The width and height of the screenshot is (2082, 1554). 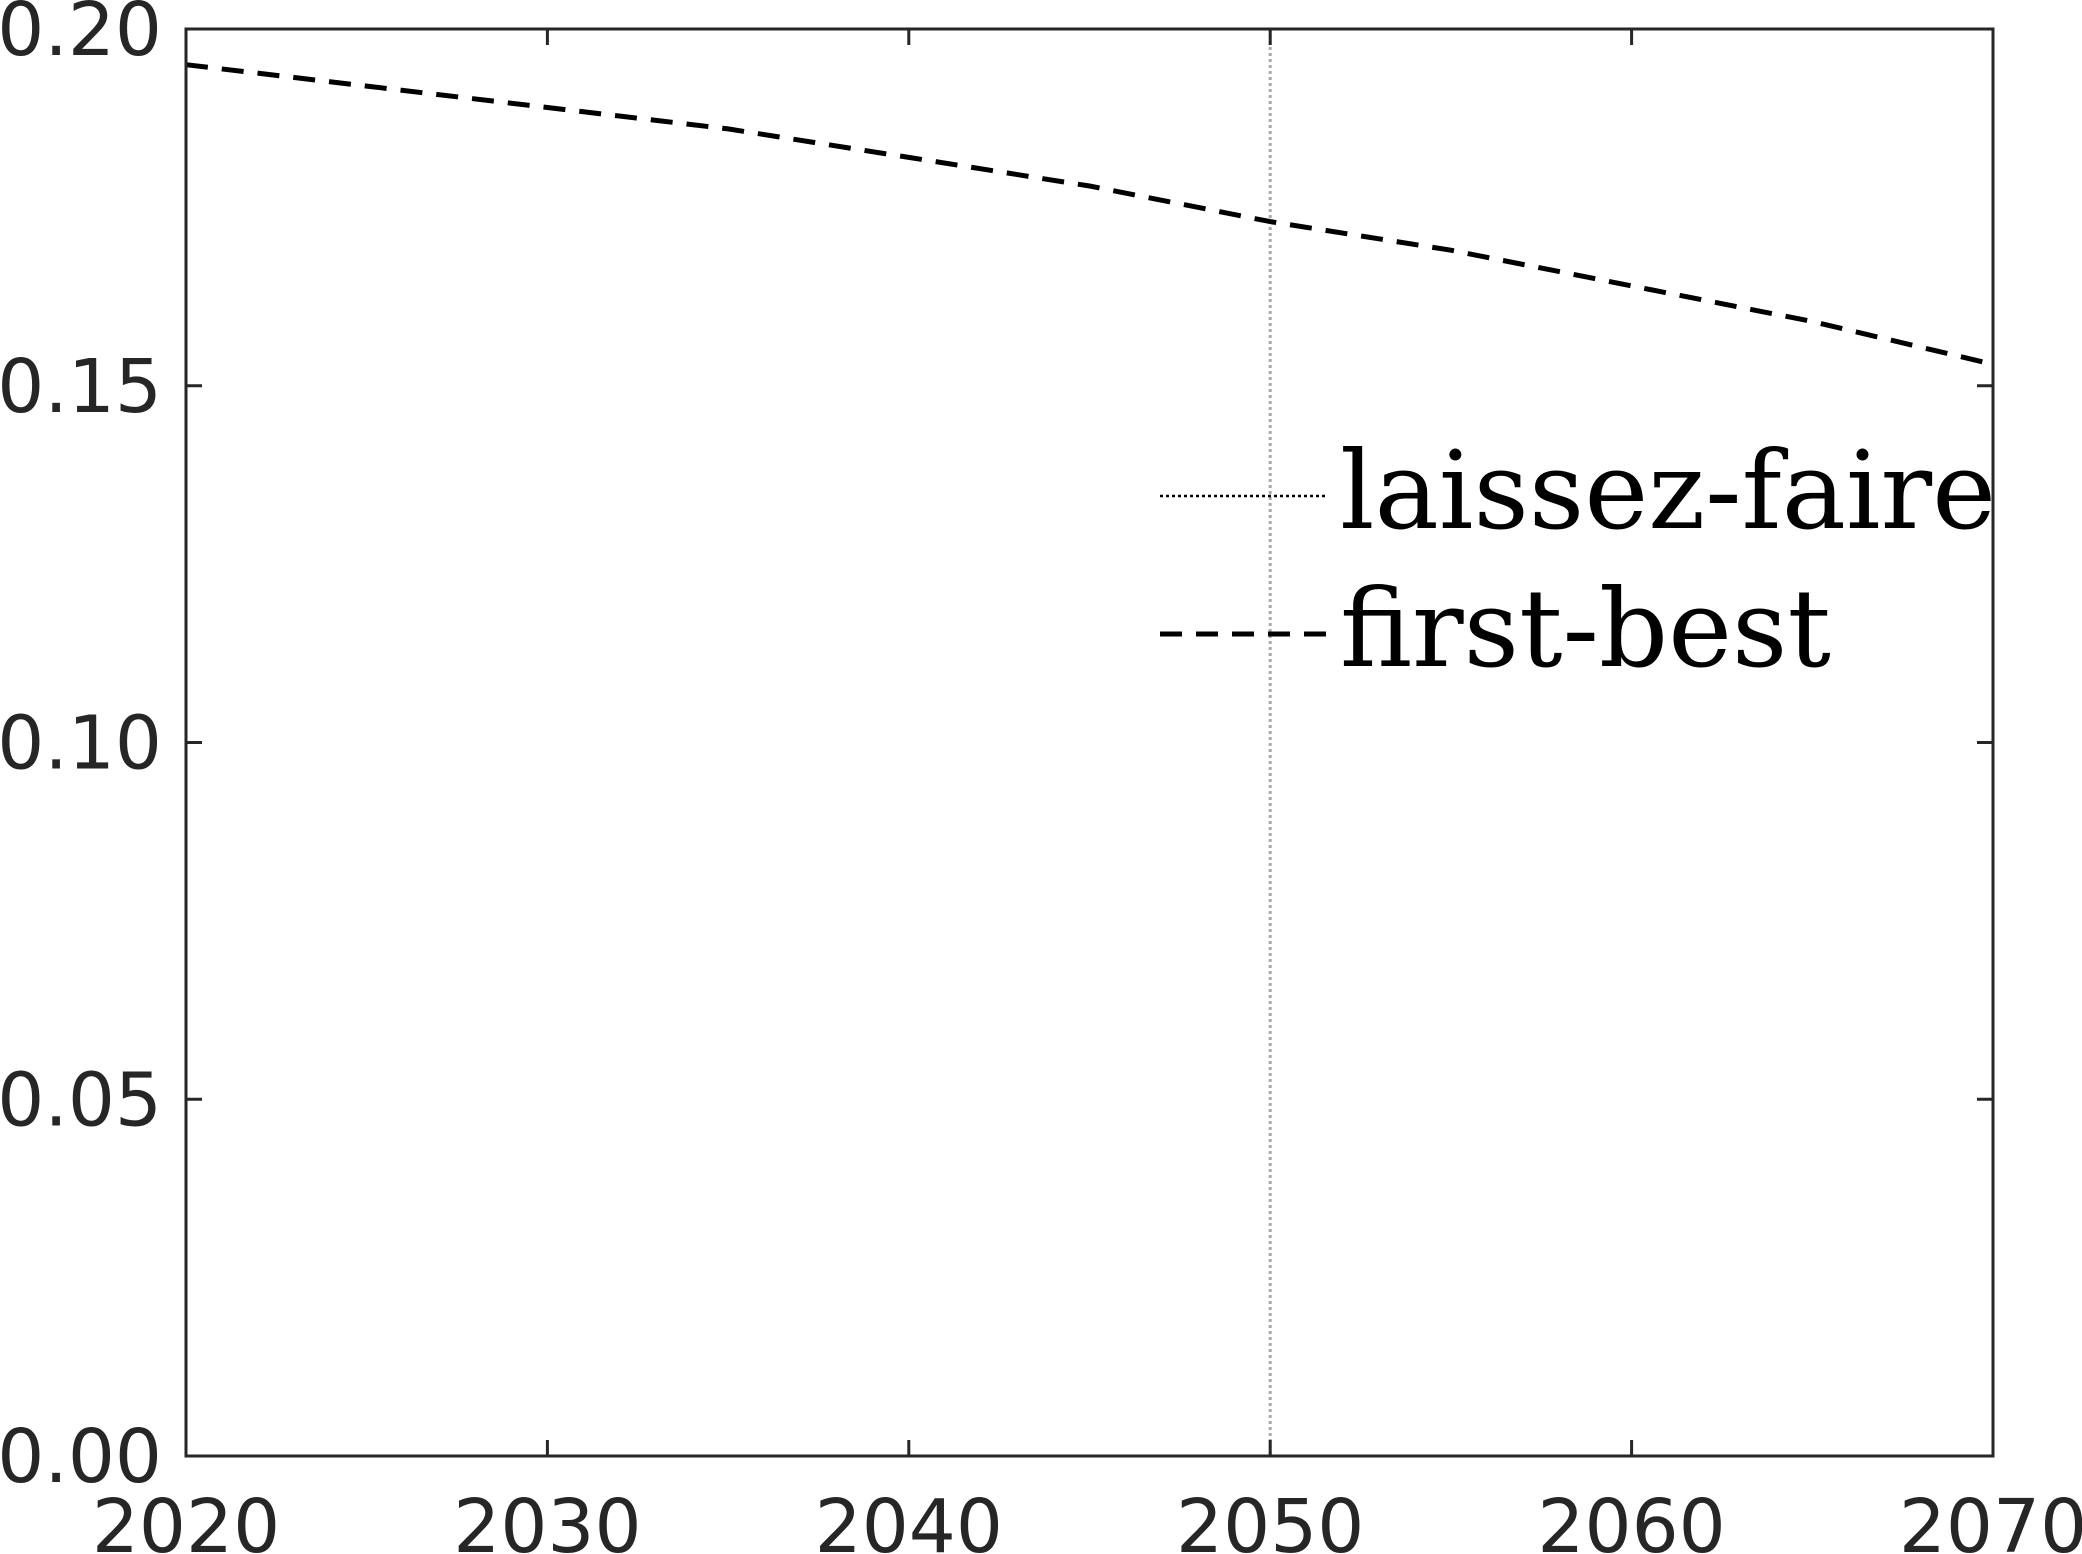 I want to click on x-tick-label-2020: 2020, so click(x=186, y=1519).